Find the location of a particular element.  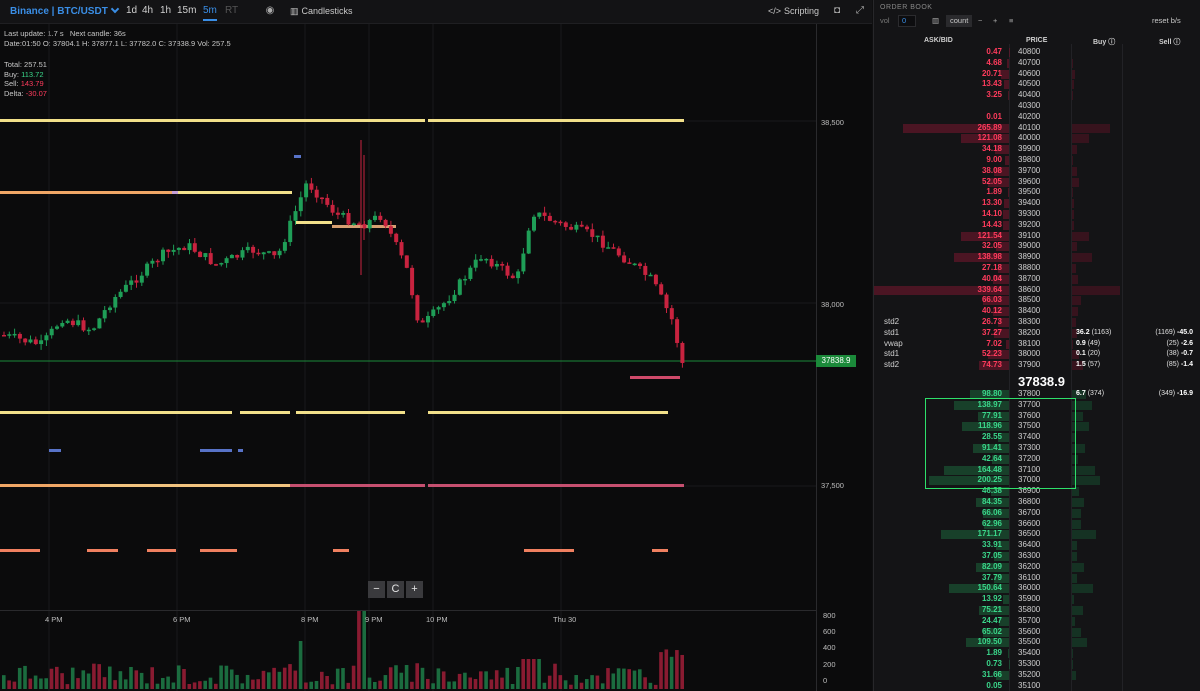

ask-row: 14.43 39200 is located at coordinates (1037, 225).